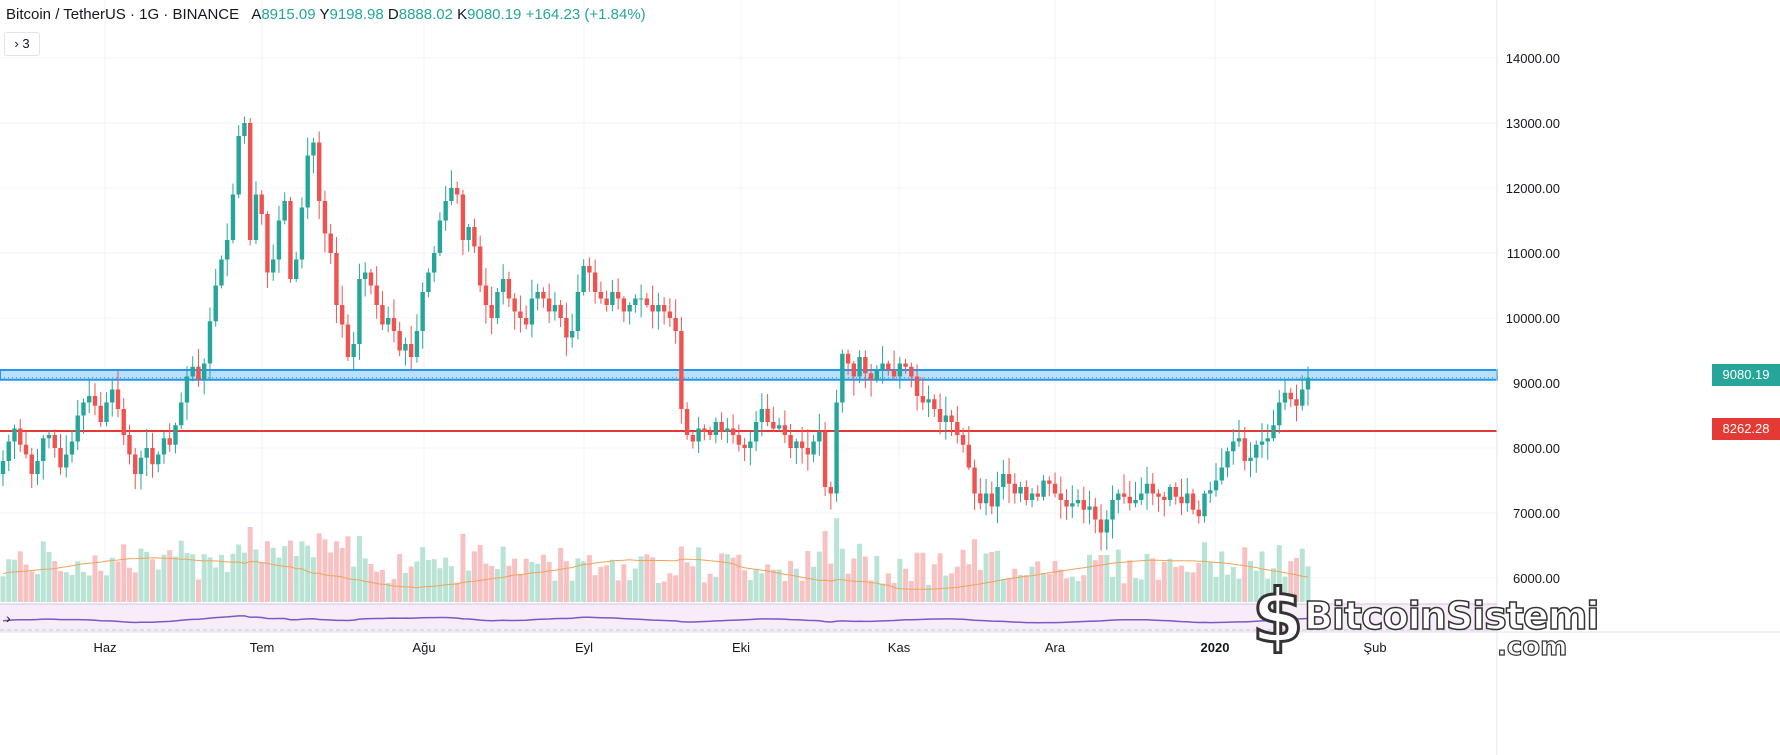 This screenshot has width=1780, height=755. I want to click on symbol-title: Bitcoin / TetherUS · 1G · BINANCE, so click(123, 14).